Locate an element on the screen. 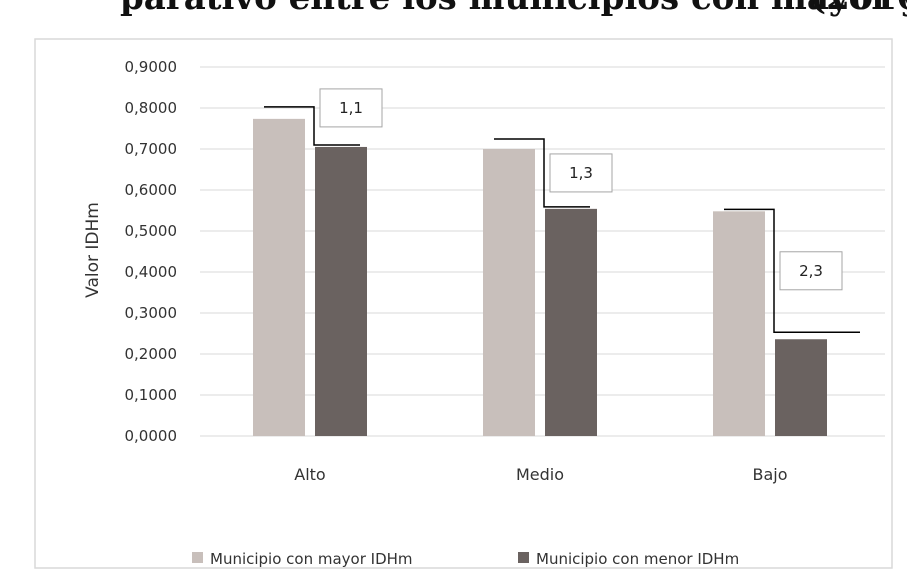  x-category-label: Bajo is located at coordinates (769, 474).